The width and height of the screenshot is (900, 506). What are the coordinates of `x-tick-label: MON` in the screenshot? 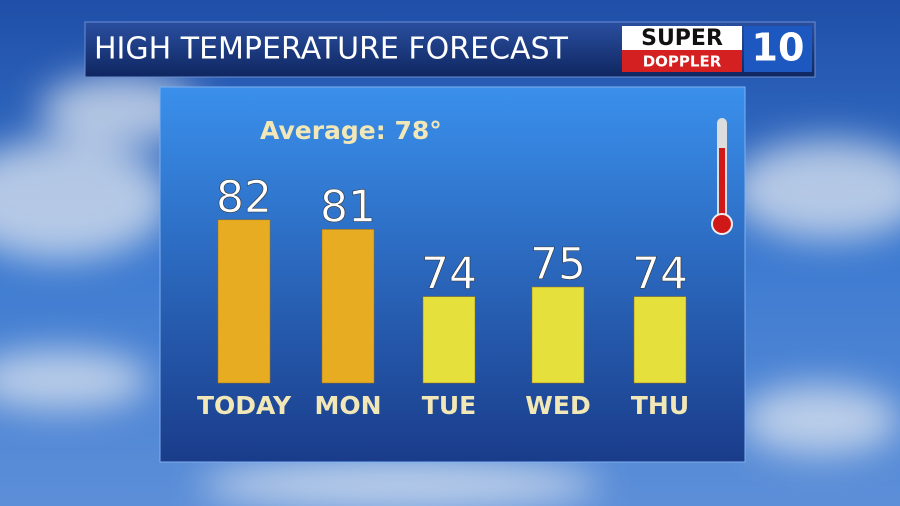 It's located at (347, 405).